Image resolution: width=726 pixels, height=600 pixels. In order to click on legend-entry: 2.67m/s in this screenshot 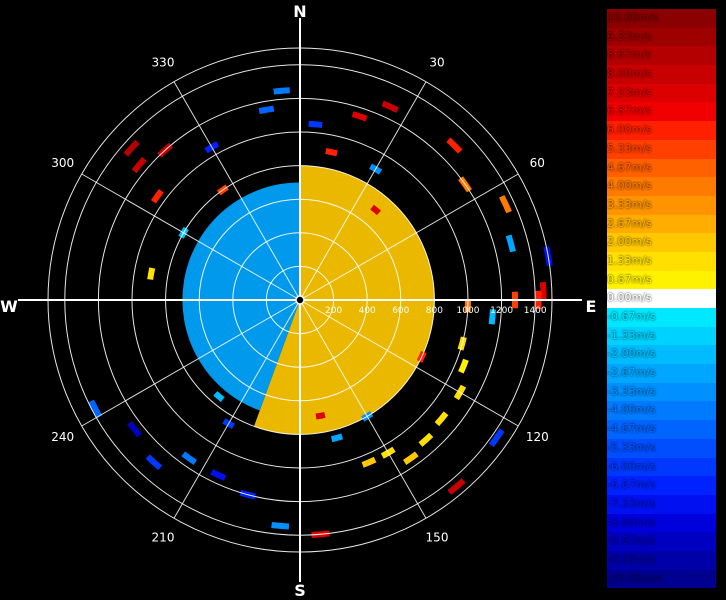, I will do `click(661, 224)`.